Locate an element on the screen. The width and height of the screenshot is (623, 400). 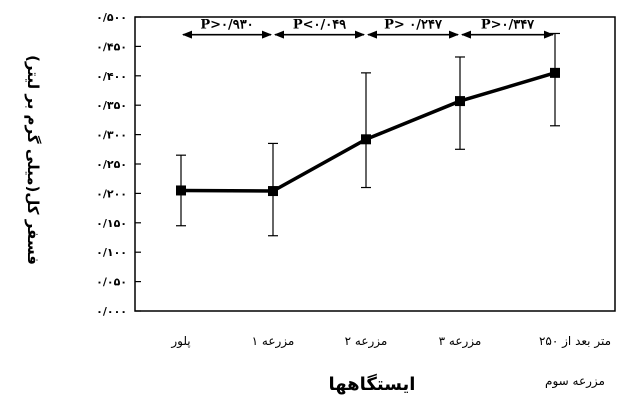
x-axis-categories: پلور مزرعه ۱ مزرعه ۲ مزرعه ۳ ۲۵۰ متر بعد از is located at coordinates (390, 341).